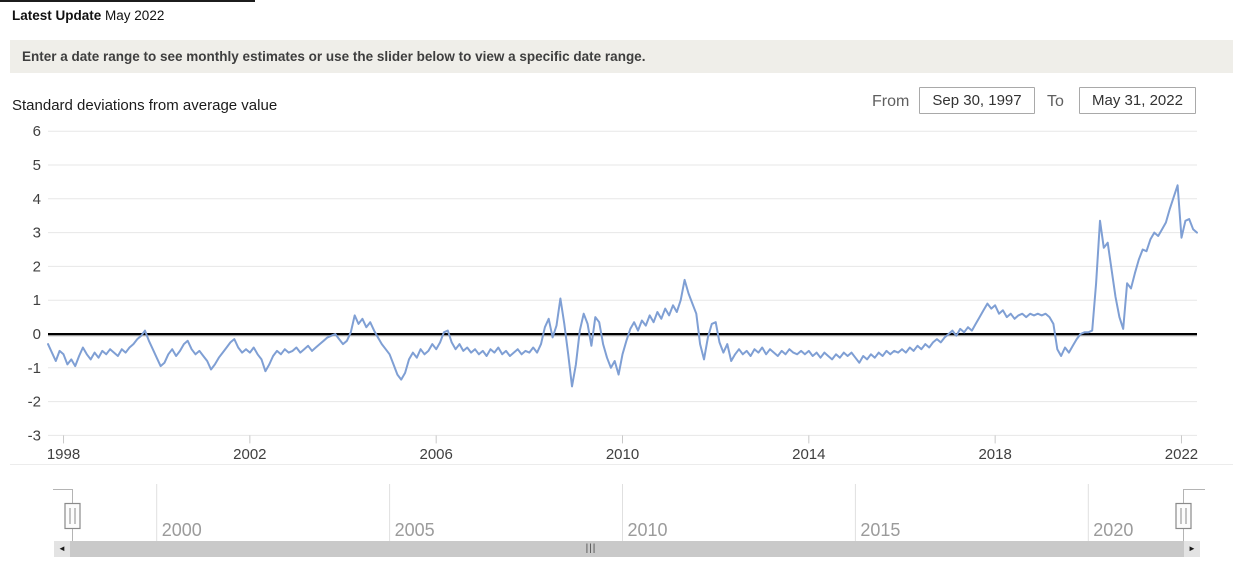 This screenshot has height=569, width=1243. I want to click on y-tick-label: 6, so click(37, 131).